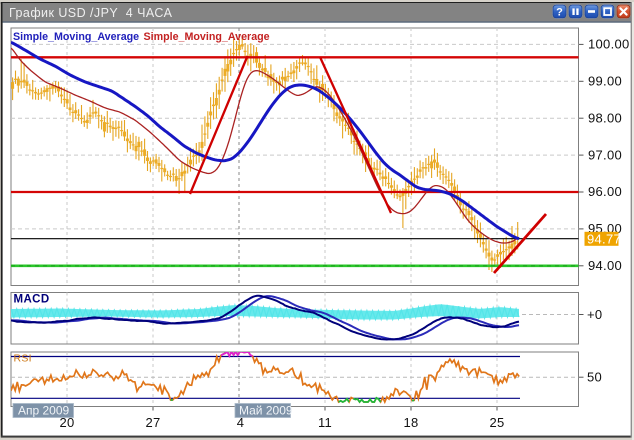  I want to click on svg-text: Апр 2009, so click(44, 411).